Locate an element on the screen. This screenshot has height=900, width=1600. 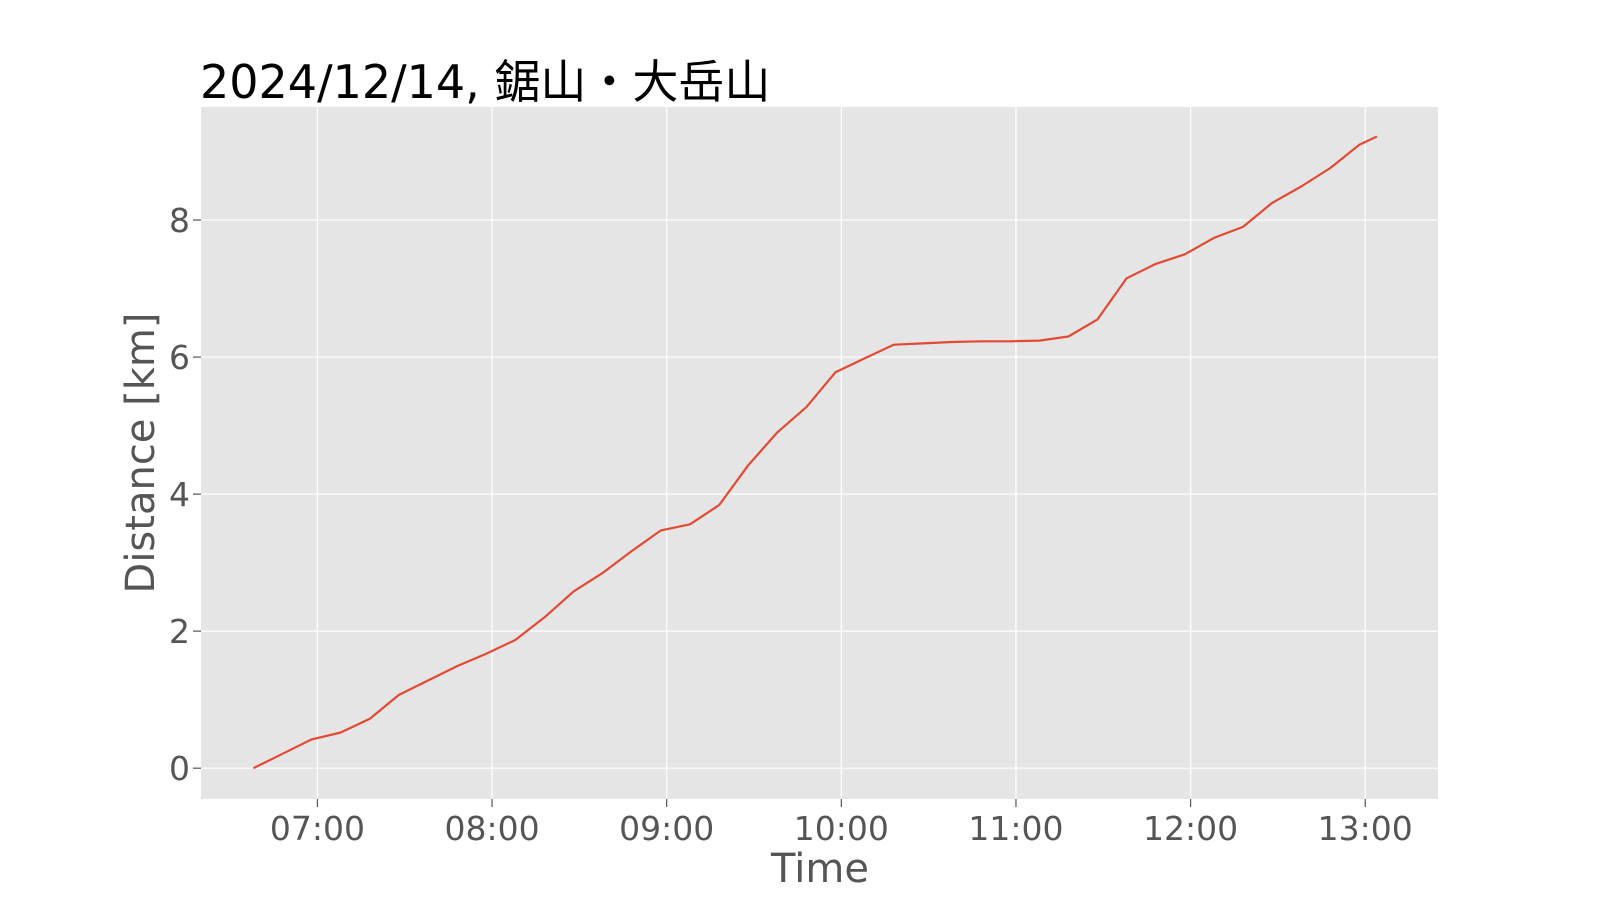
y-tick-label: 0 is located at coordinates (179, 768).